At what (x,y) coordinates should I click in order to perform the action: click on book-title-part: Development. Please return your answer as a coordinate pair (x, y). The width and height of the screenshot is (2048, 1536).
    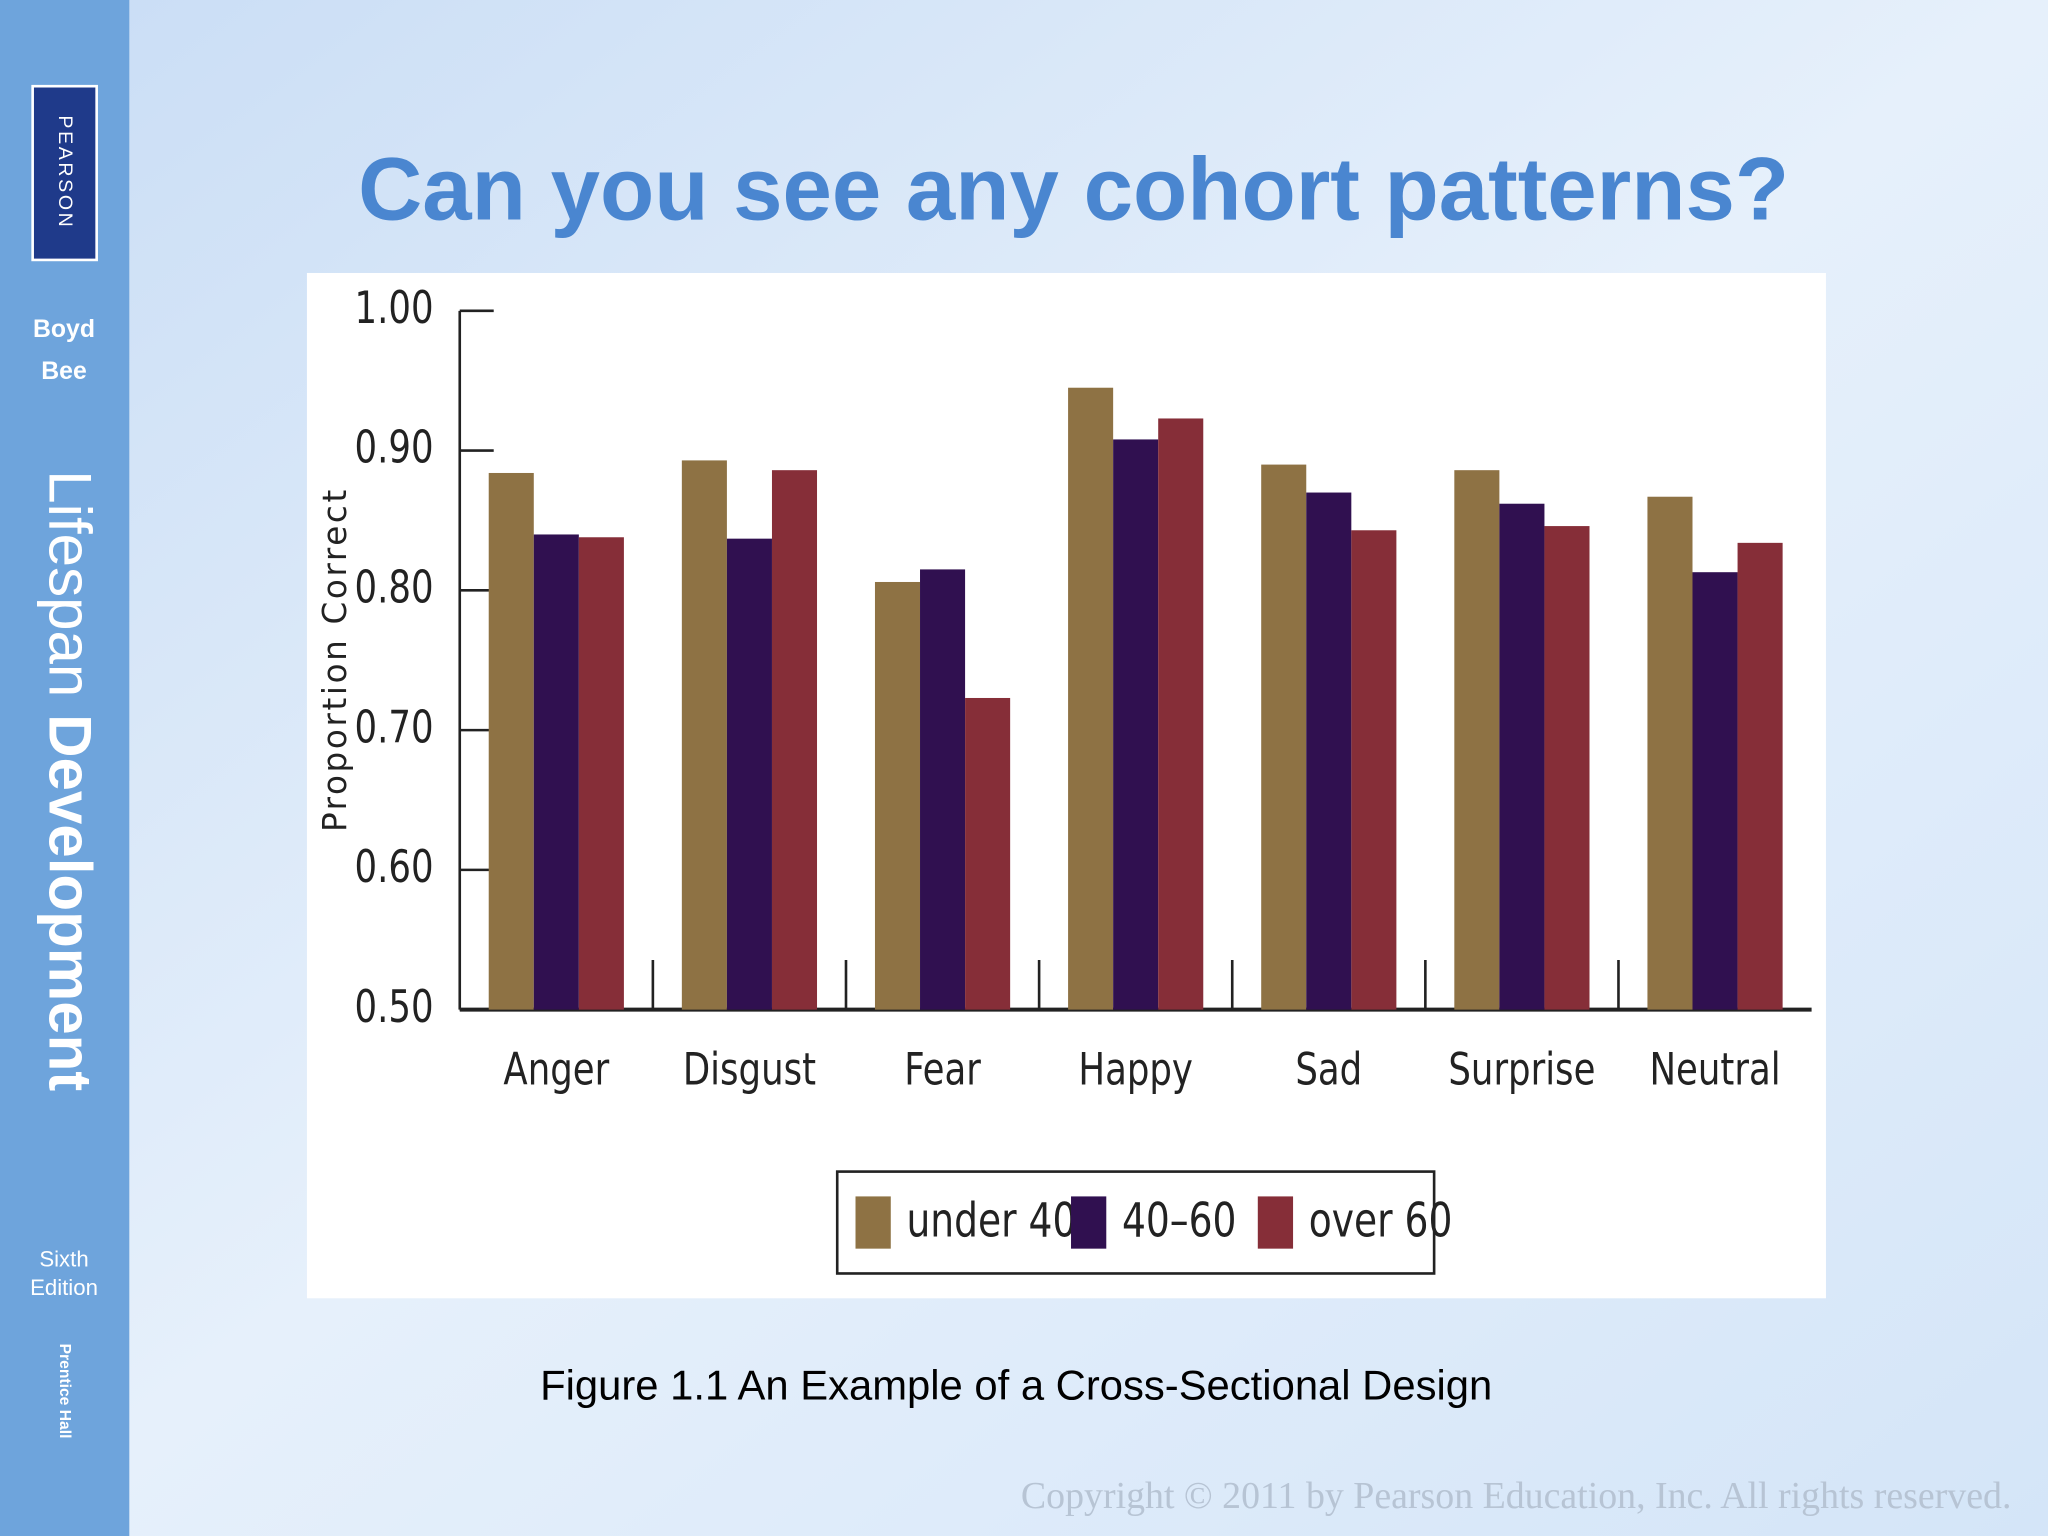
    Looking at the image, I should click on (69, 902).